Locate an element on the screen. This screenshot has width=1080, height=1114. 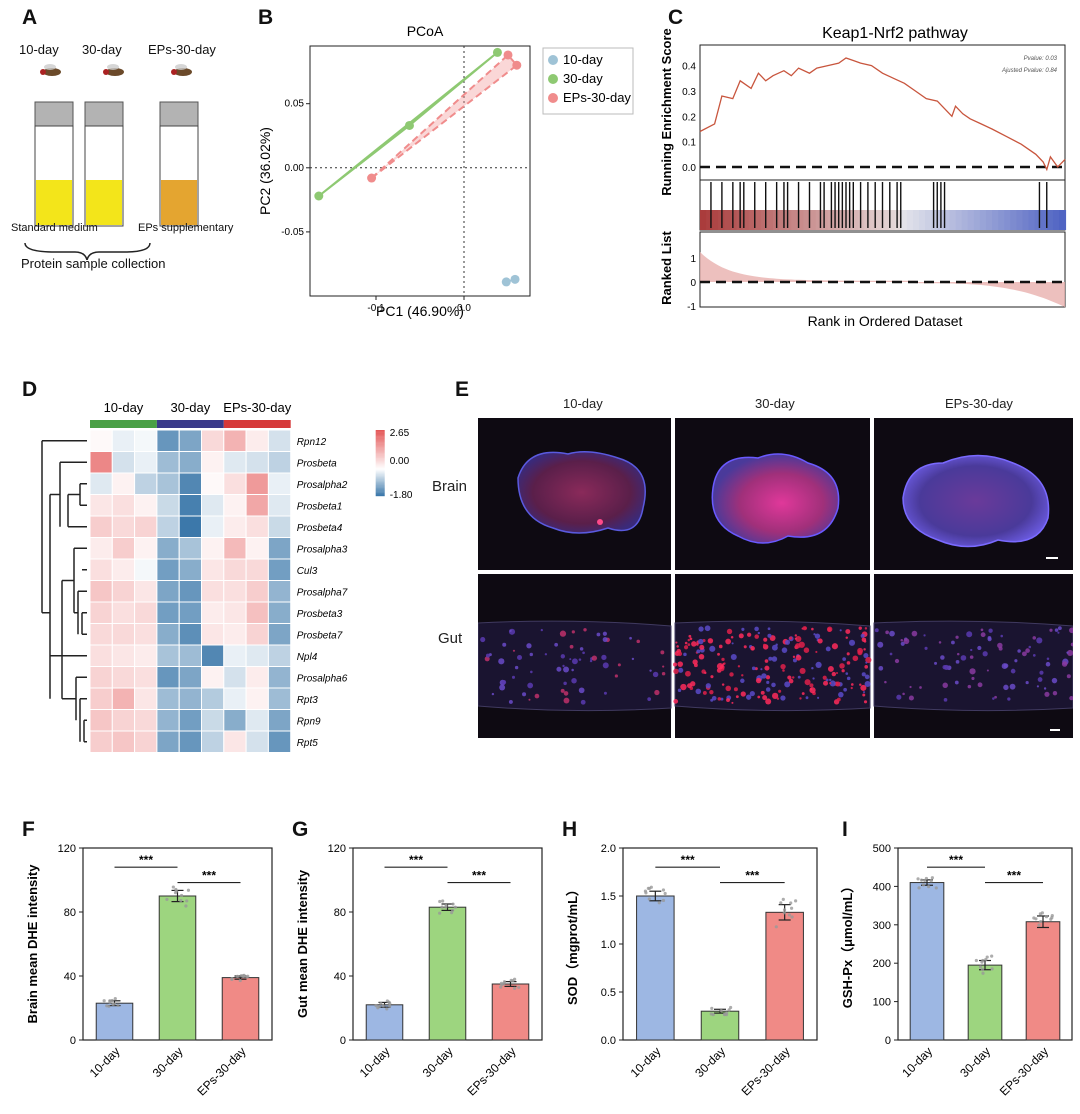
heatmap-gene-label: Prosalpha7 is located at coordinates (322, 592).